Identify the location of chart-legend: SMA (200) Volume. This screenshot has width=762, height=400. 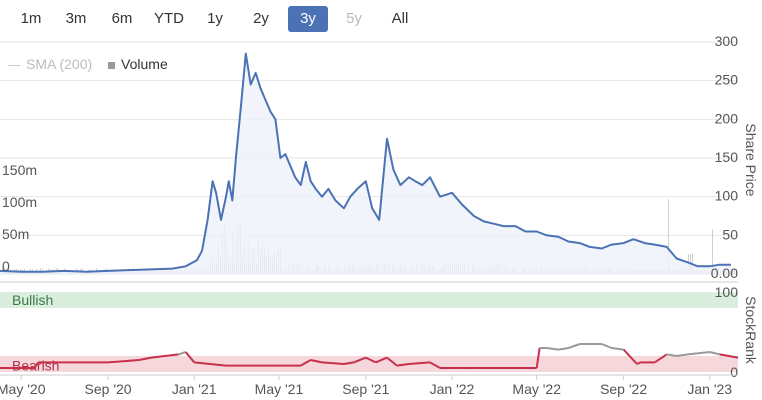
(88, 64).